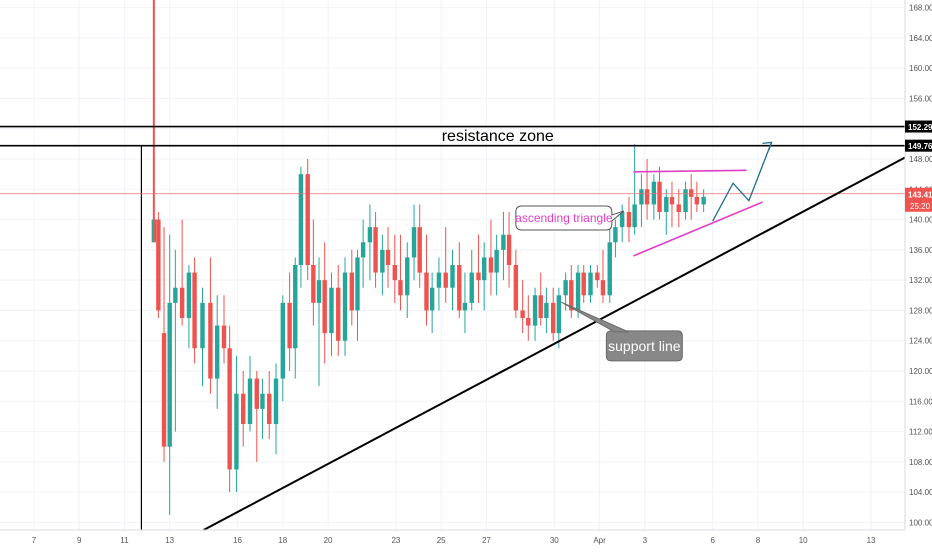  Describe the element at coordinates (328, 540) in the screenshot. I see `x-tick-label: 20` at that location.